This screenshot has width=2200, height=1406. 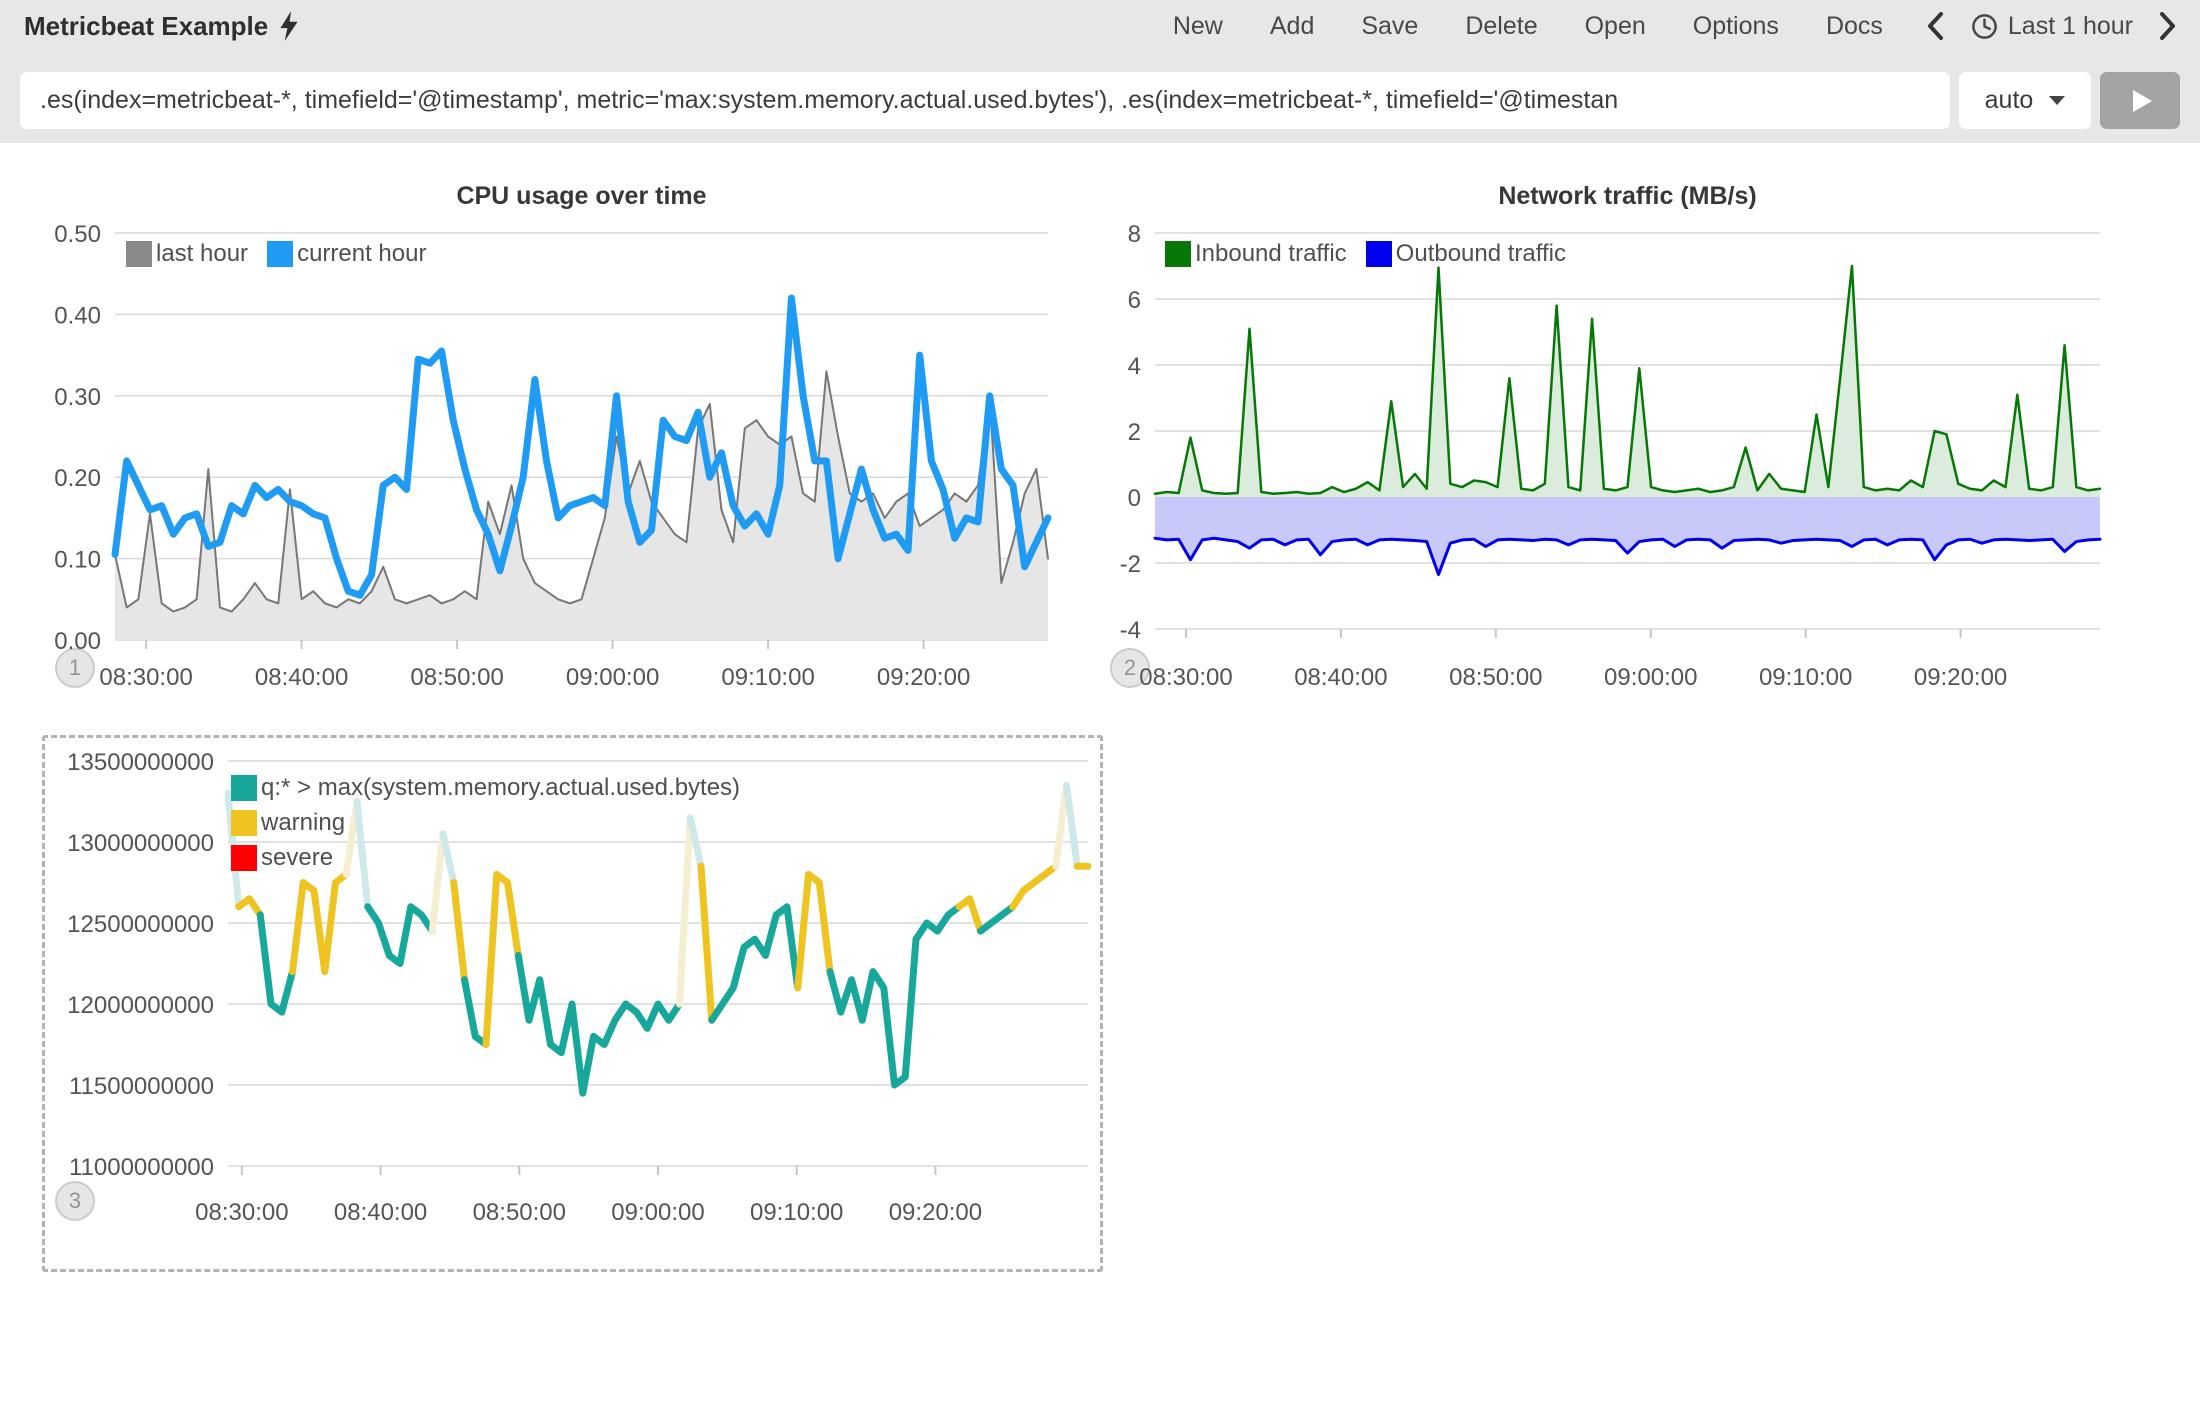 I want to click on legend-item: last hour, so click(x=187, y=254).